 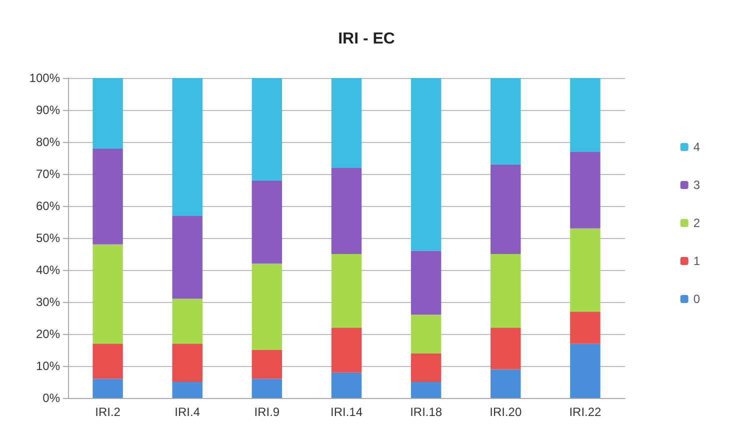 I want to click on chart-title: IRI - EC, so click(x=367, y=39).